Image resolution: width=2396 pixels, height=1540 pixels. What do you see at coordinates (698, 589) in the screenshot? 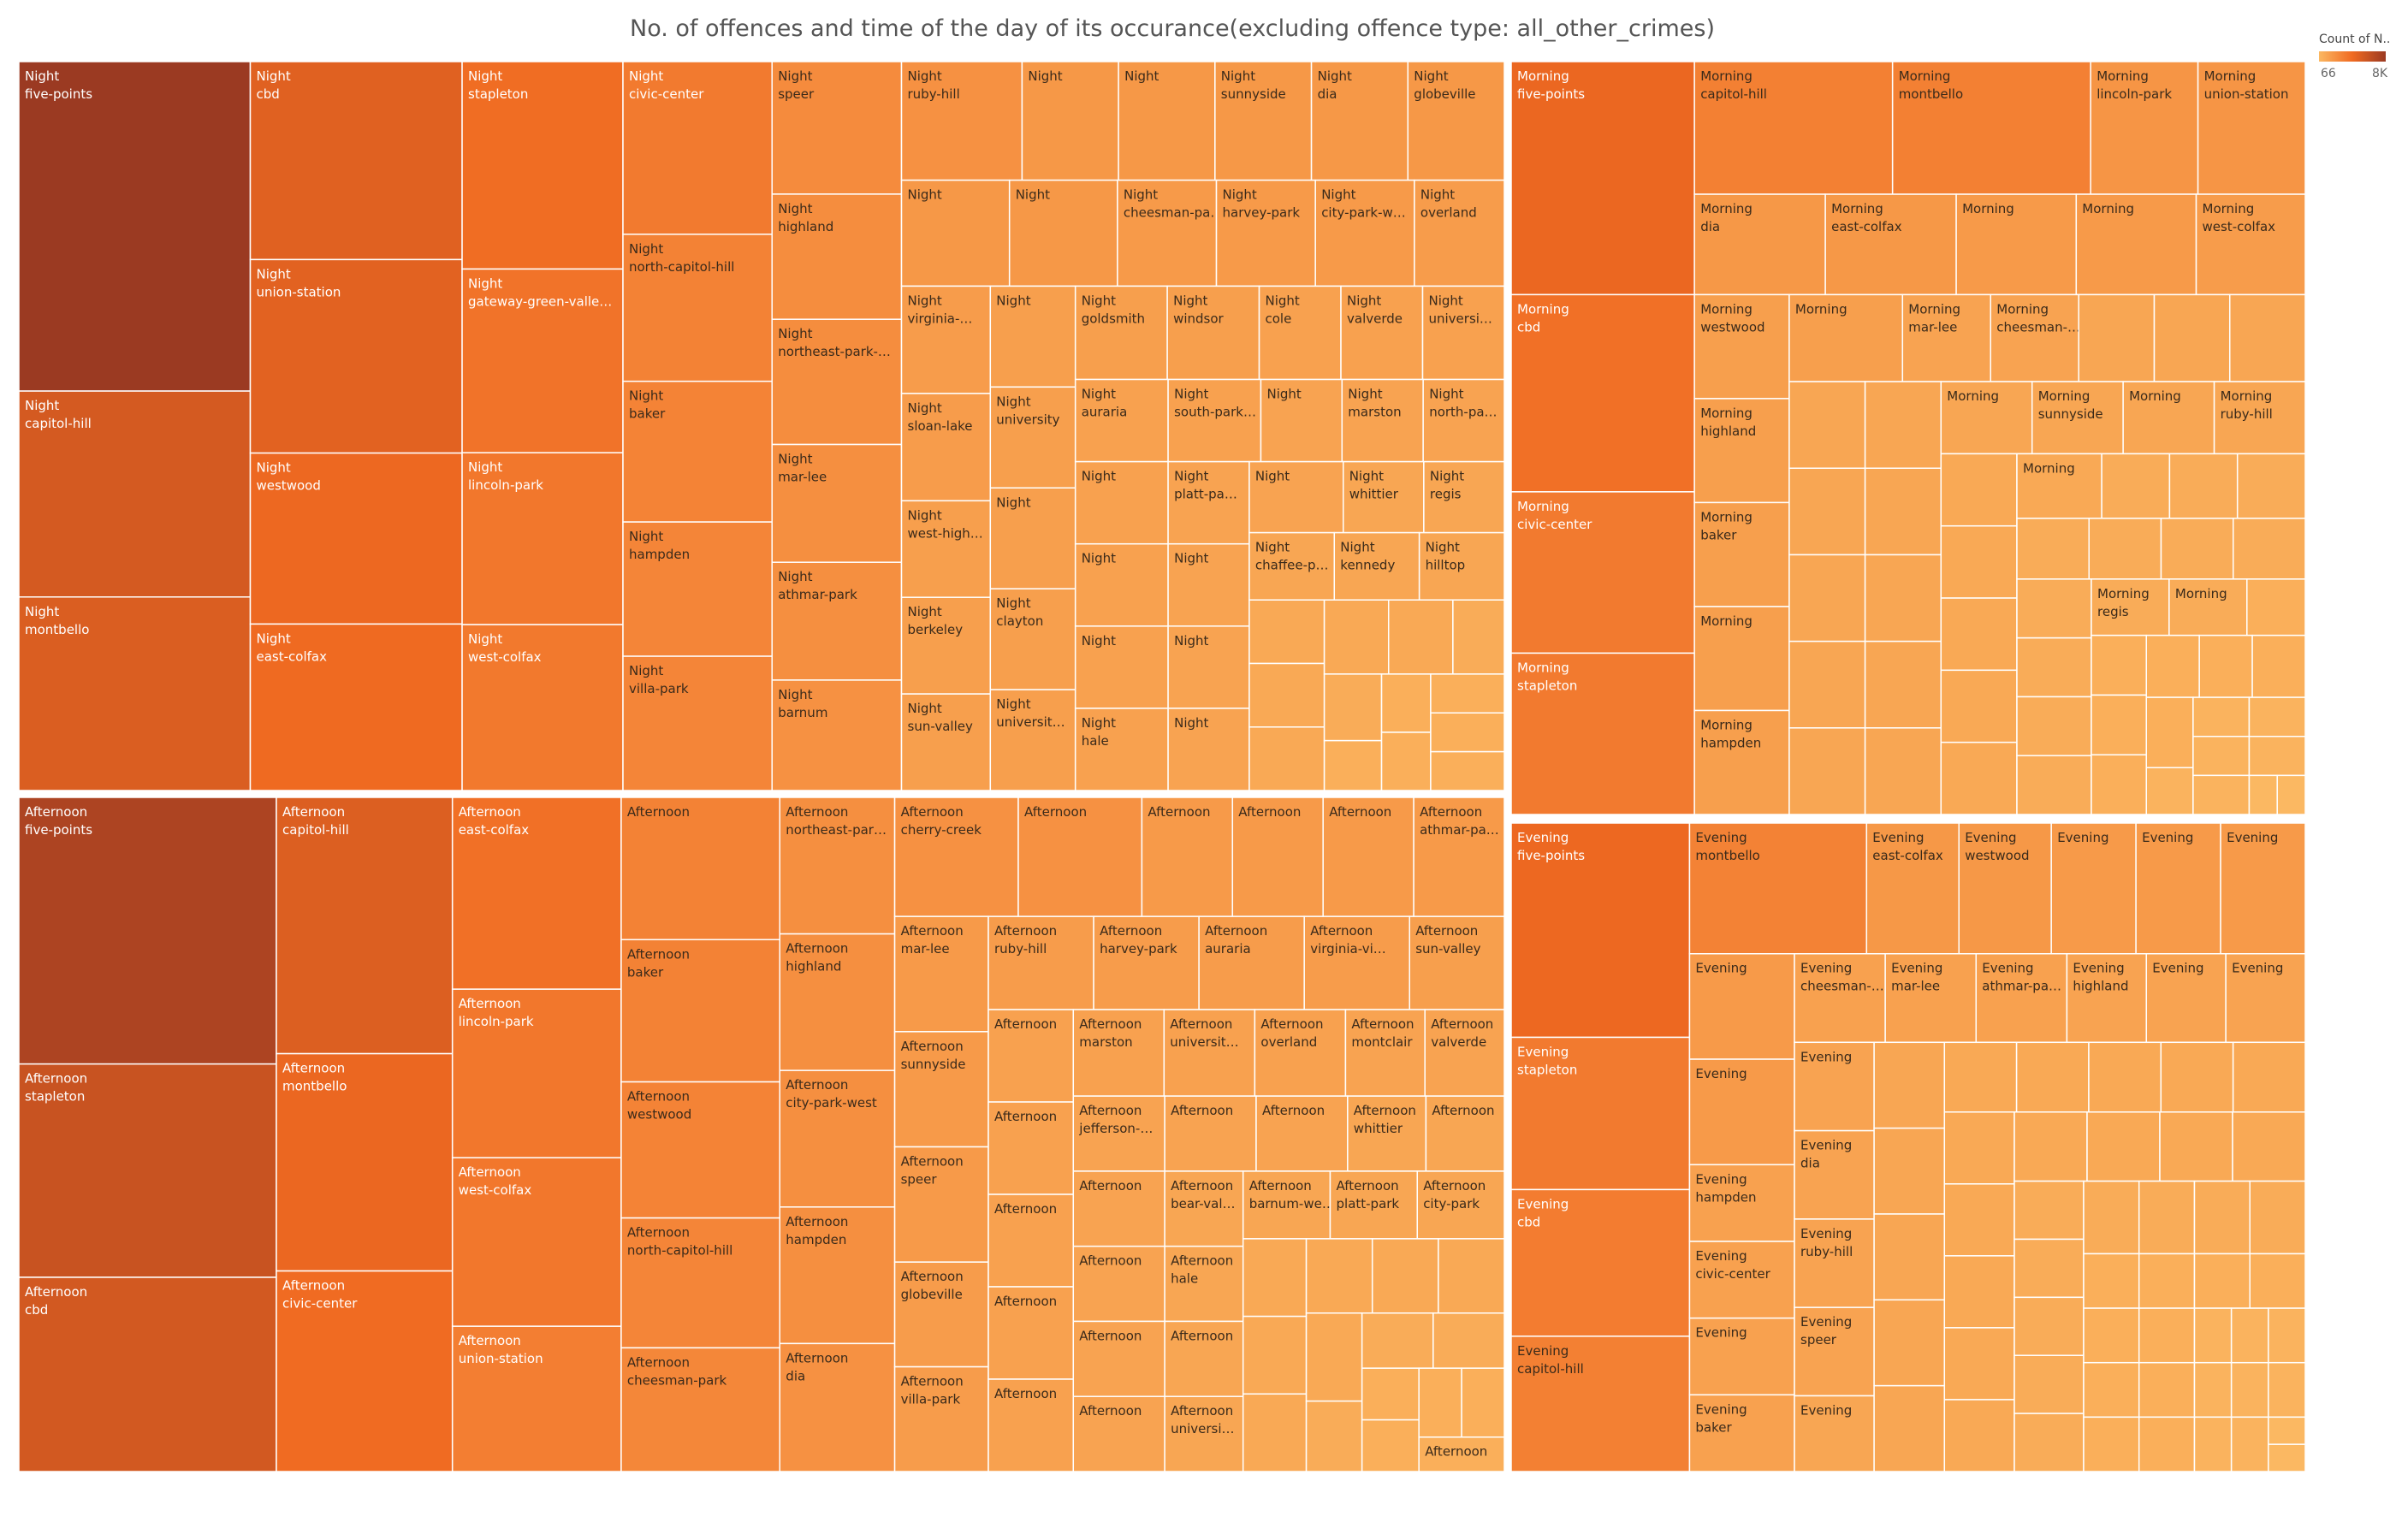
I see `treemap-tile-night-hampden` at bounding box center [698, 589].